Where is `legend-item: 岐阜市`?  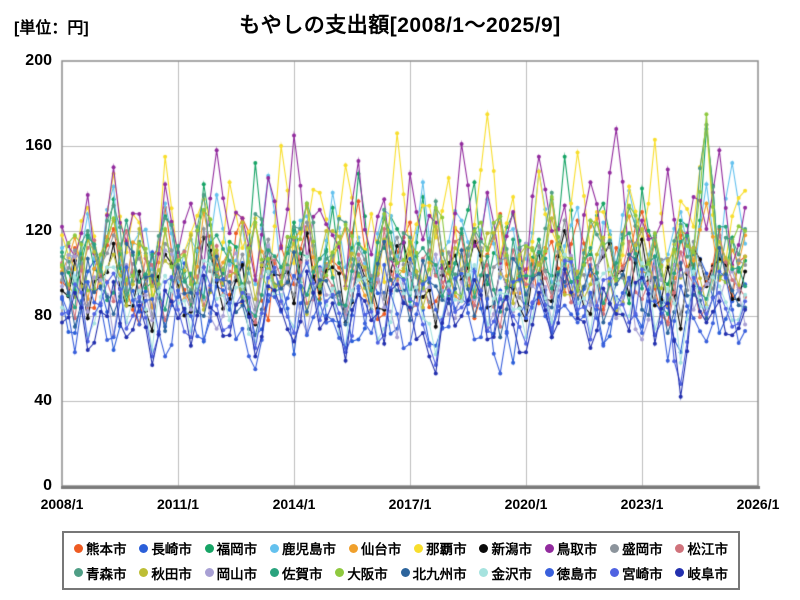 legend-item: 岐阜市 is located at coordinates (701, 573).